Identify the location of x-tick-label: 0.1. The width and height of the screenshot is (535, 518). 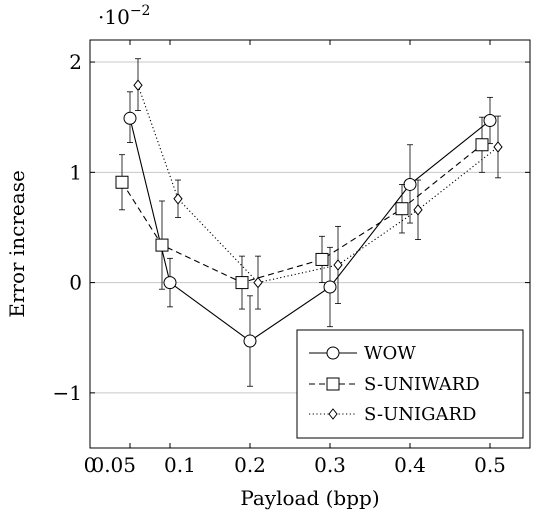
(180, 465).